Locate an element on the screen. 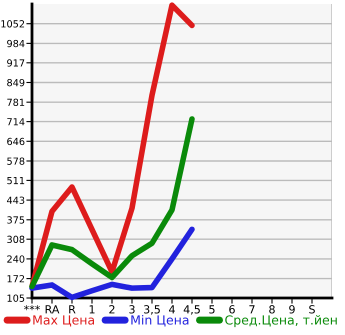 The image size is (345, 335). x-tick-label: 8 is located at coordinates (272, 309).